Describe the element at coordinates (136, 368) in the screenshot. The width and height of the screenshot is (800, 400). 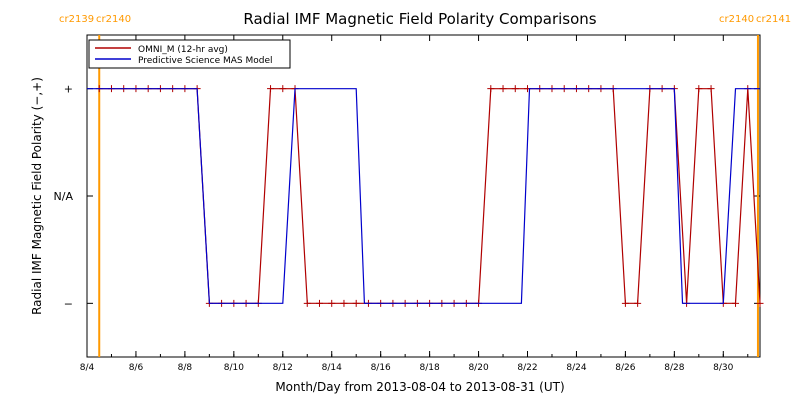
I see `x-tick-label: 8/6` at that location.